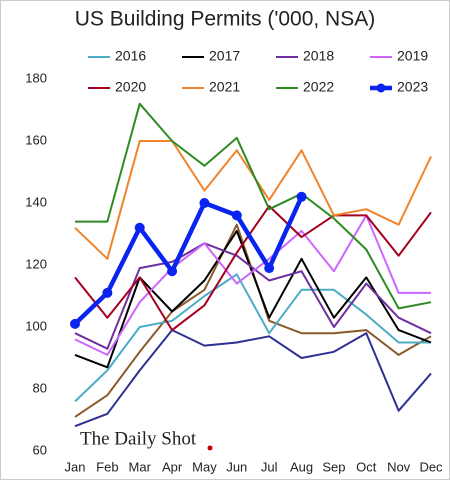 This screenshot has width=450, height=485. What do you see at coordinates (399, 466) in the screenshot?
I see `x-tick-label: Nov` at bounding box center [399, 466].